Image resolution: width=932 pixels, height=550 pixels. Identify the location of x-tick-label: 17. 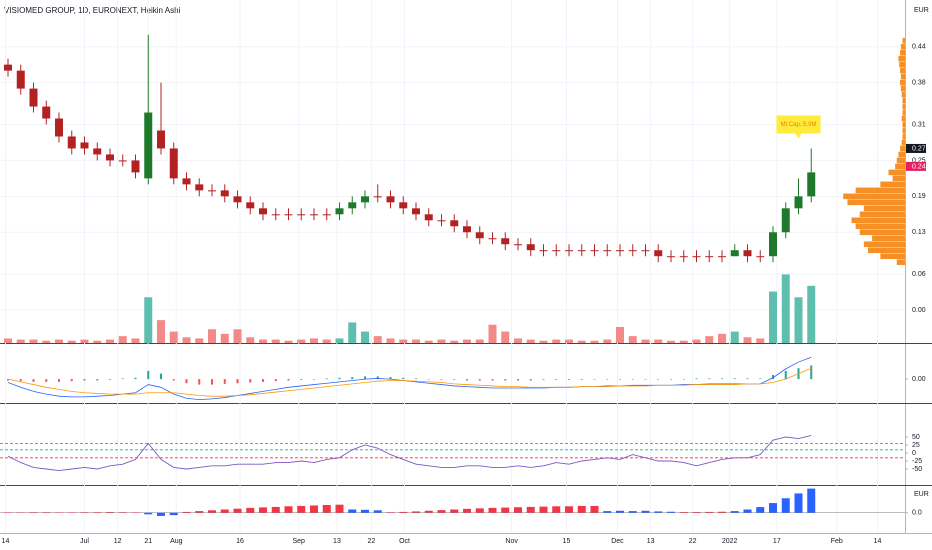
(777, 541).